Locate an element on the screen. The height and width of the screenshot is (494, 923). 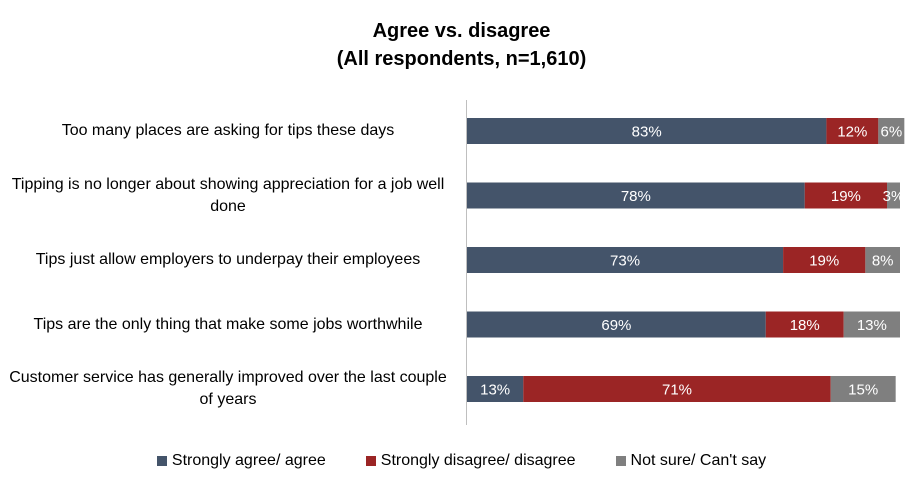
data-label: 12% is located at coordinates (852, 132).